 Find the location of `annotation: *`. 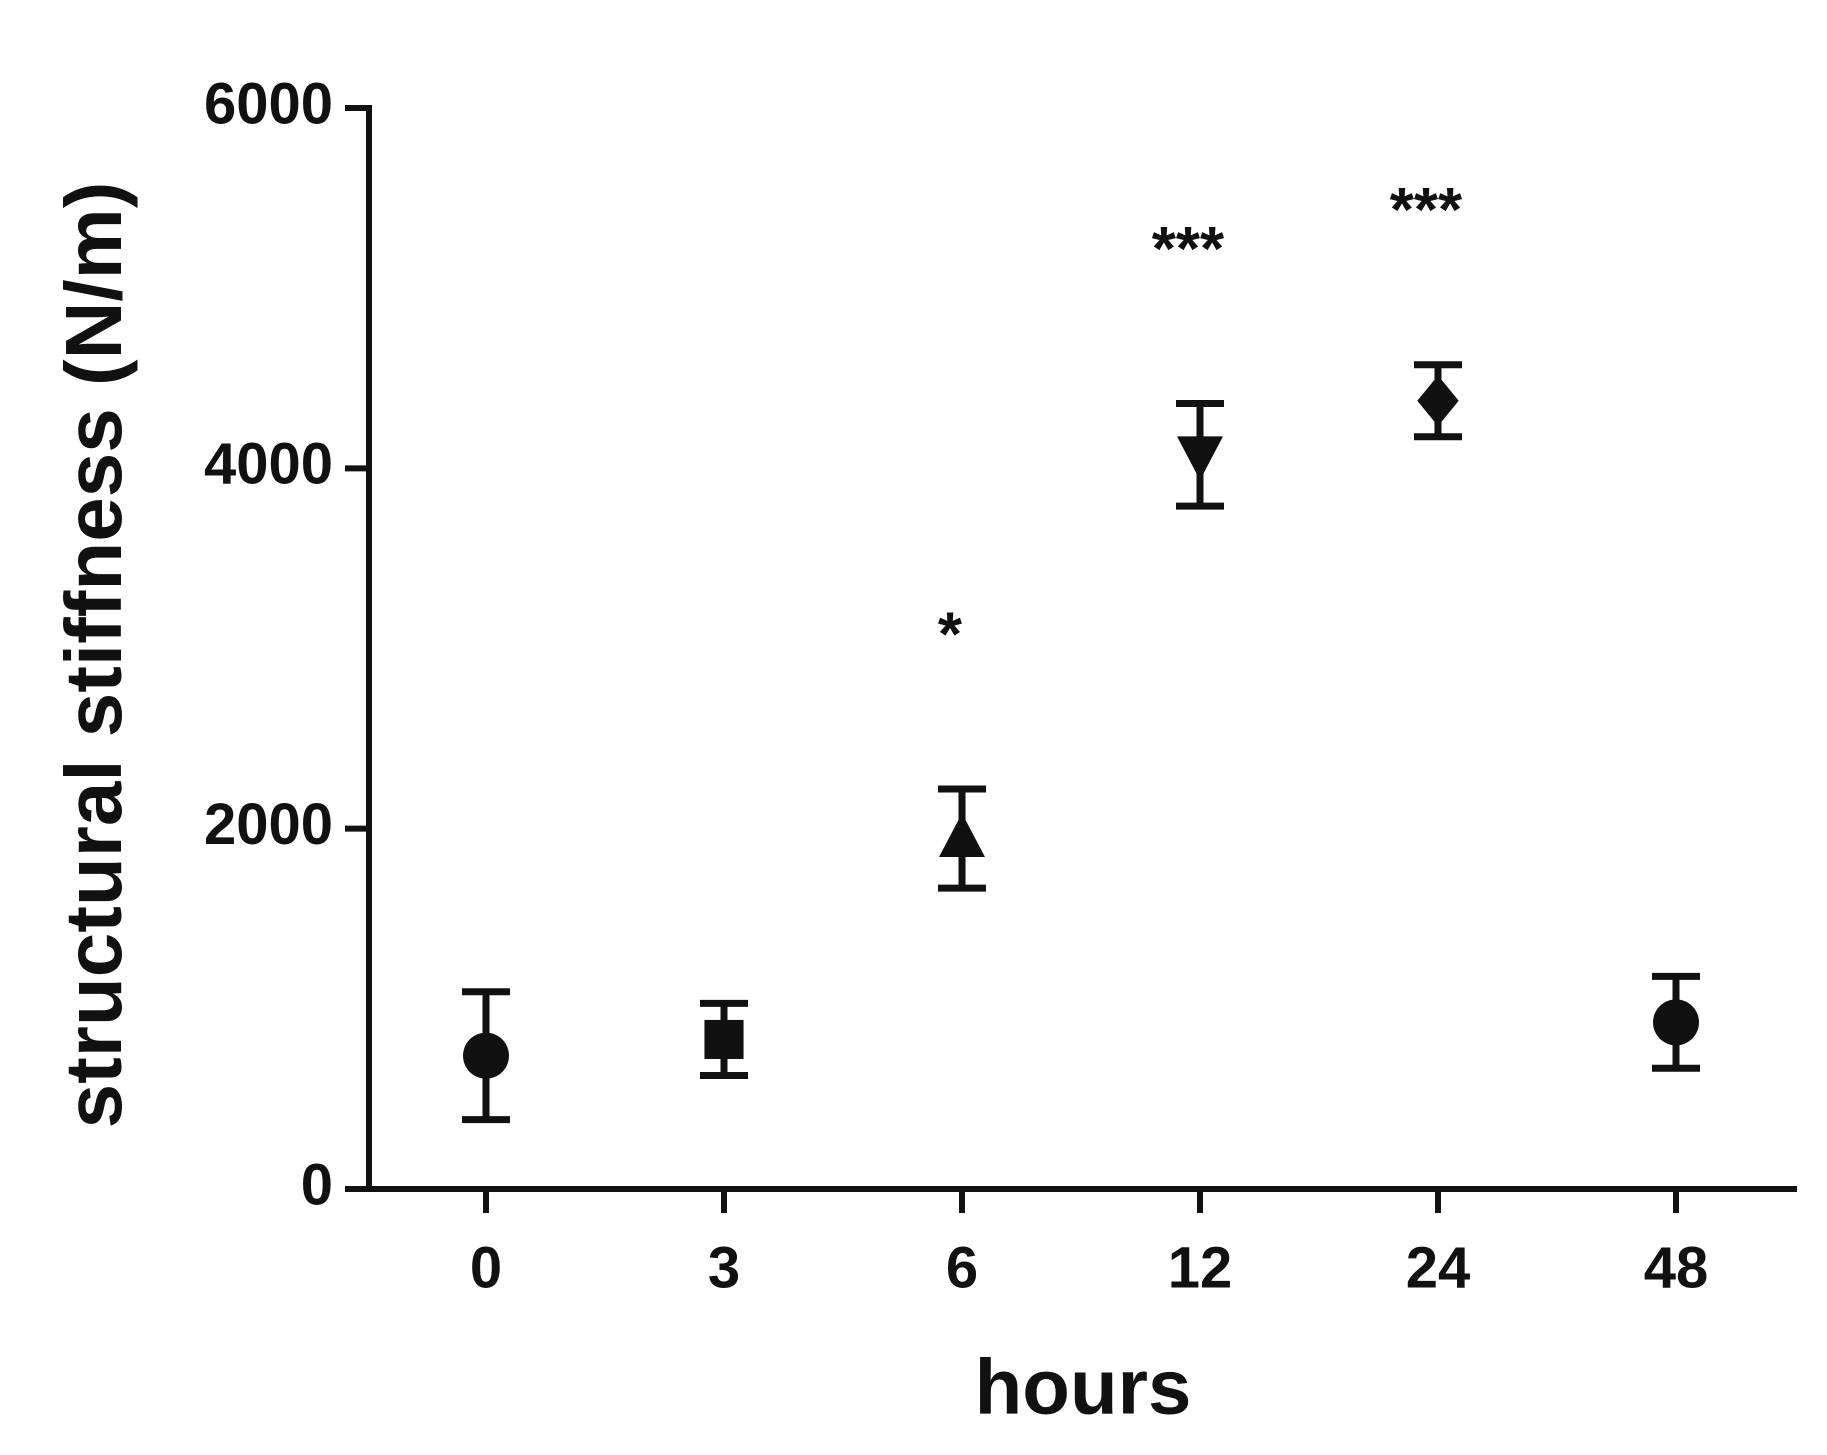

annotation: * is located at coordinates (950, 634).